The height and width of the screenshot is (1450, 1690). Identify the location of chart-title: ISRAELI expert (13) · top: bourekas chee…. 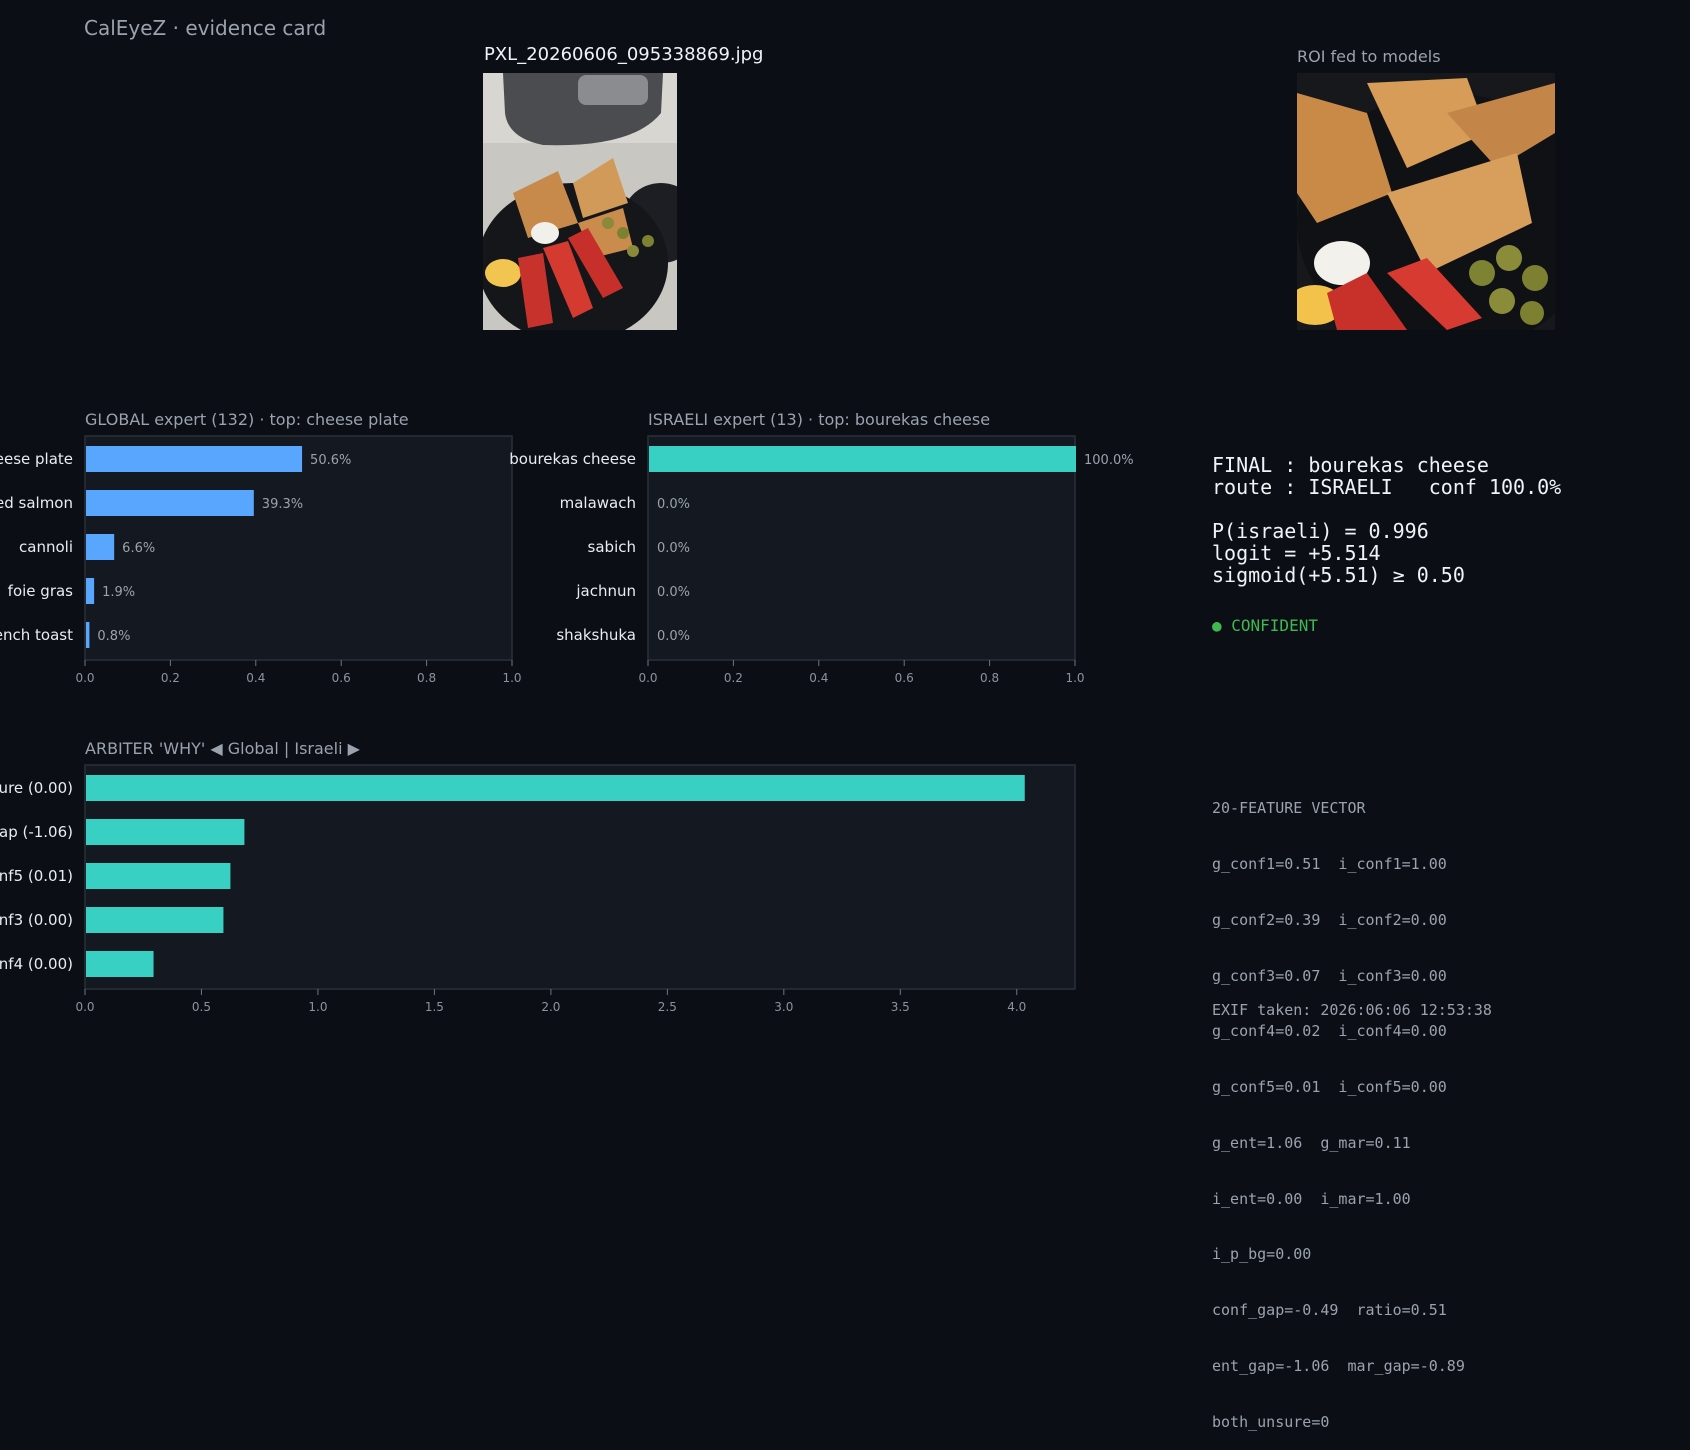
(819, 419).